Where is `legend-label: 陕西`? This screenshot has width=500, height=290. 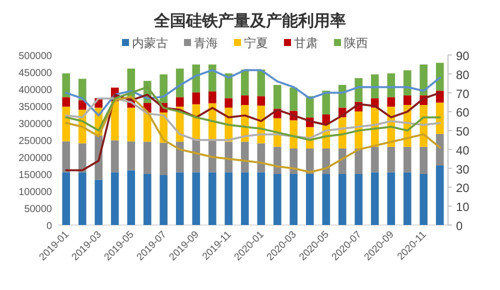
legend-label: 陕西 is located at coordinates (356, 43).